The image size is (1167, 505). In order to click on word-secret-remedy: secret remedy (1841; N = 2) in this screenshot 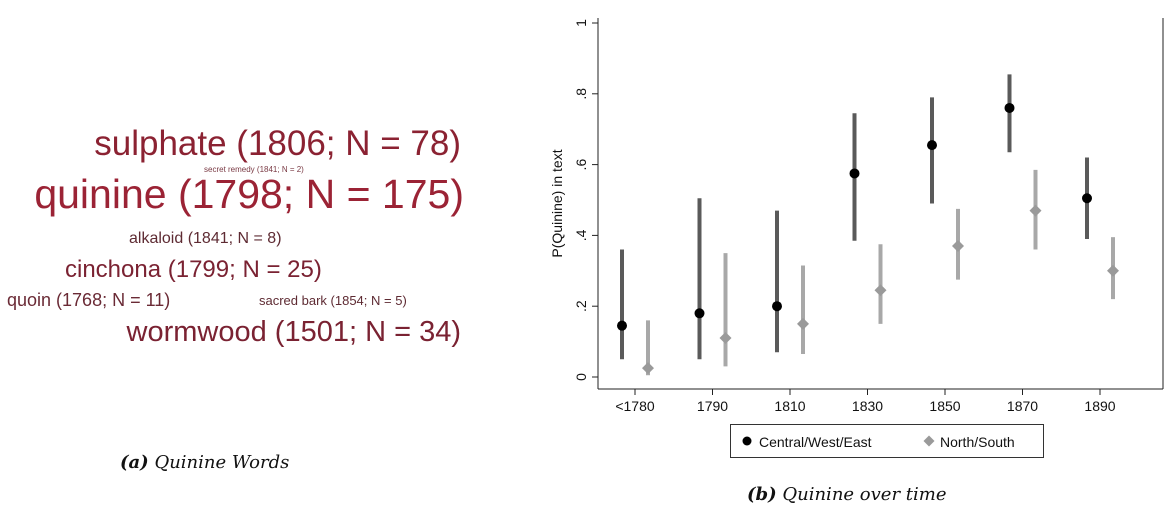, I will do `click(254, 169)`.